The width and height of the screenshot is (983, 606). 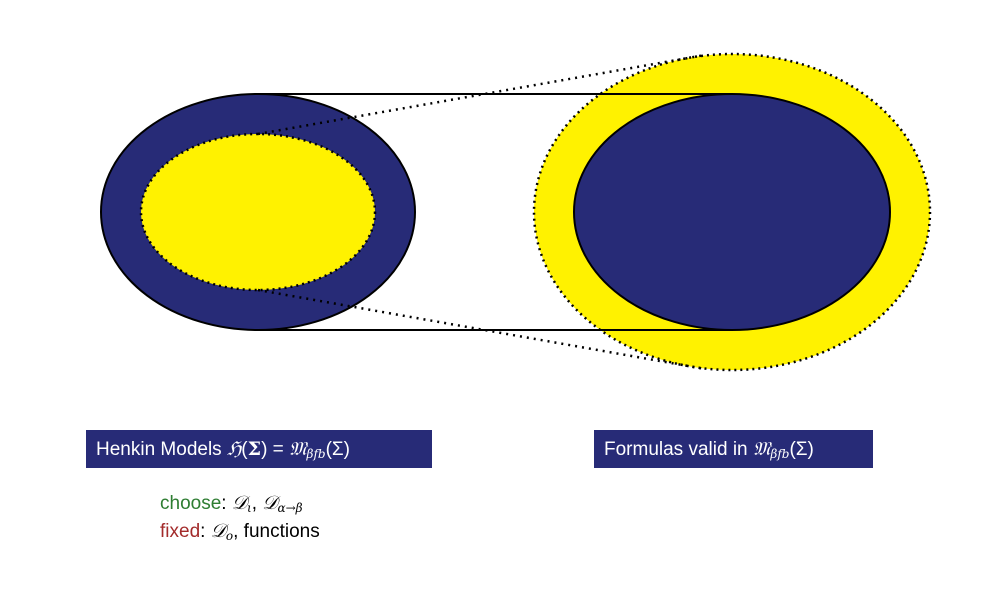 What do you see at coordinates (244, 449) in the screenshot?
I see `henkin-open-paren: (` at bounding box center [244, 449].